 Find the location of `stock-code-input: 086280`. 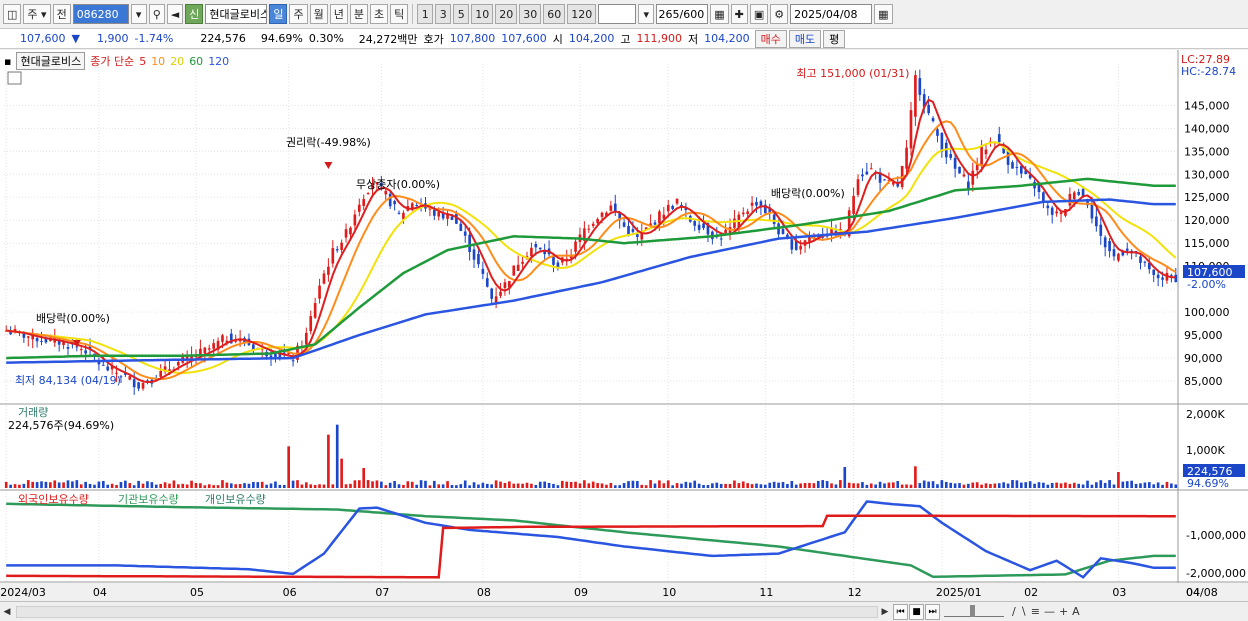

stock-code-input: 086280 is located at coordinates (100, 14).